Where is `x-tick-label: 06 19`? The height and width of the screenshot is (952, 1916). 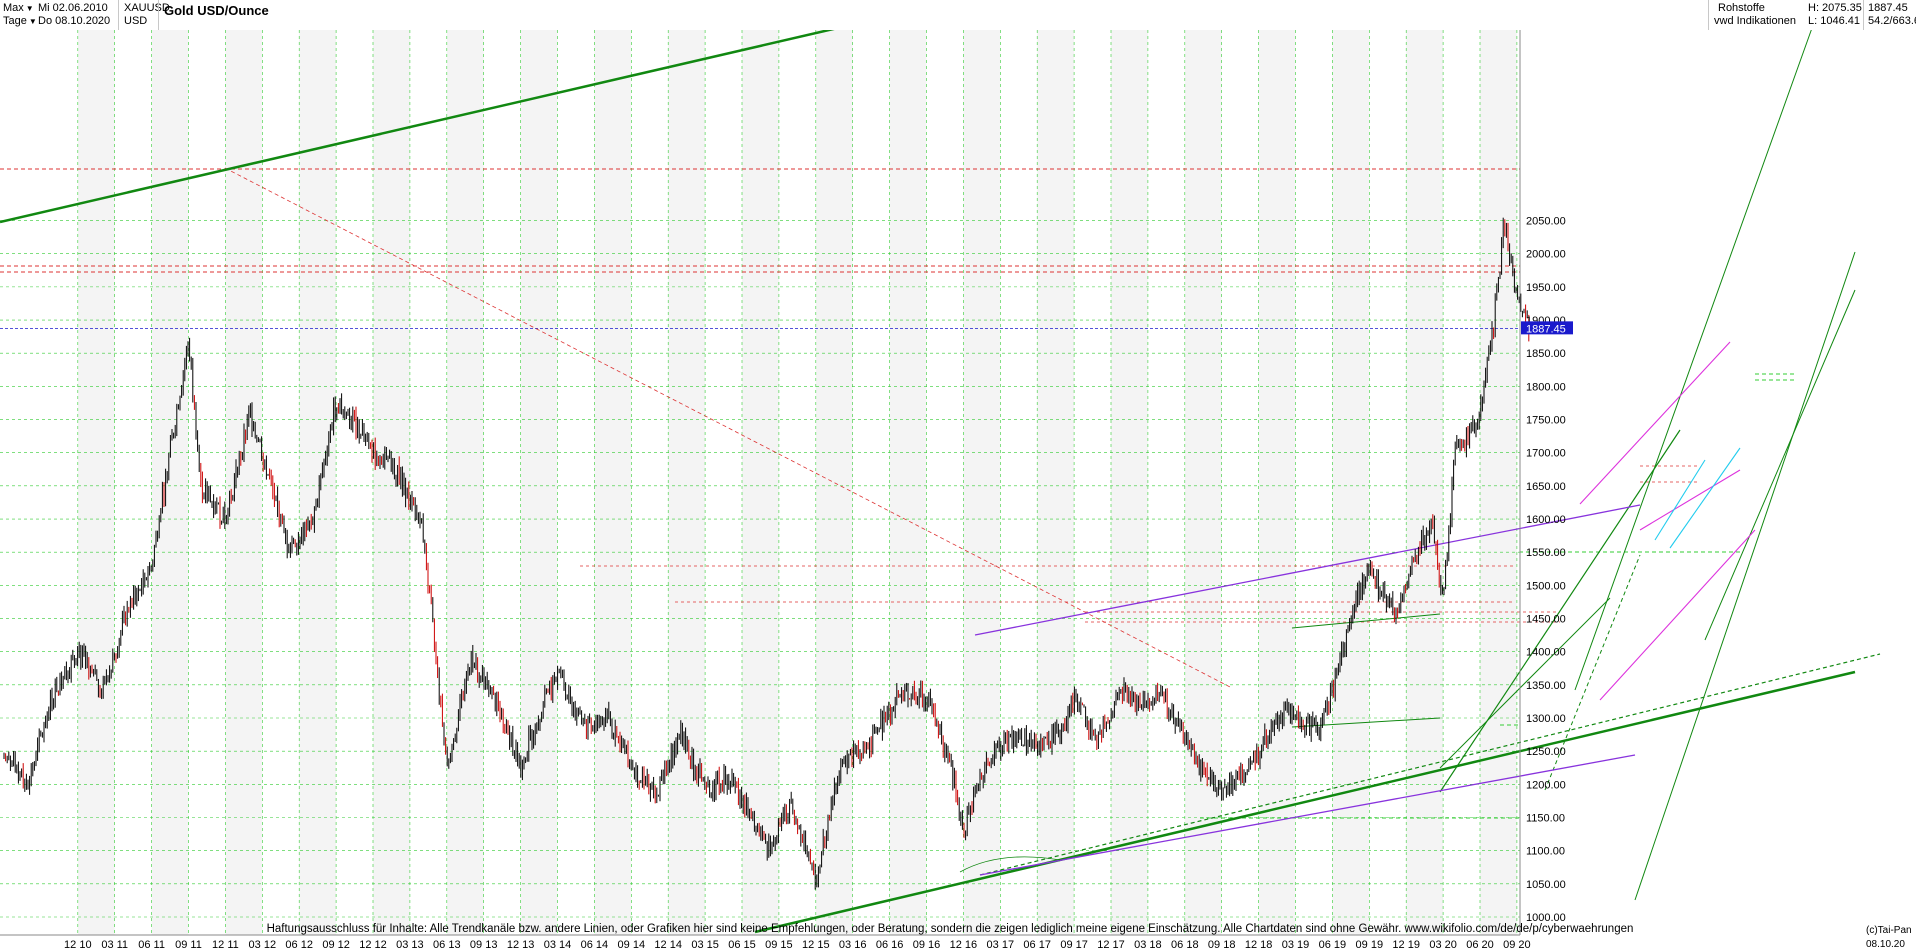
x-tick-label: 06 19 is located at coordinates (1333, 945).